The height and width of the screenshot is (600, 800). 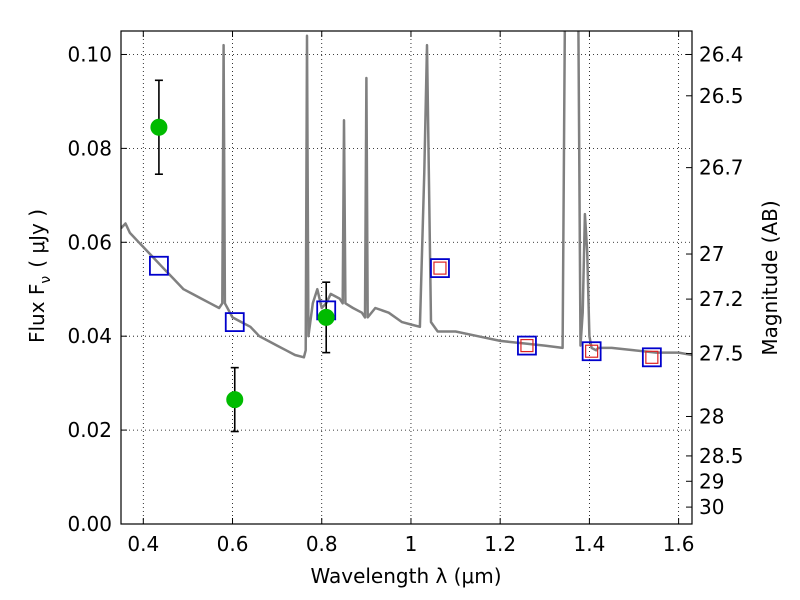 I want to click on x-tick-label: 1.2, so click(x=500, y=544).